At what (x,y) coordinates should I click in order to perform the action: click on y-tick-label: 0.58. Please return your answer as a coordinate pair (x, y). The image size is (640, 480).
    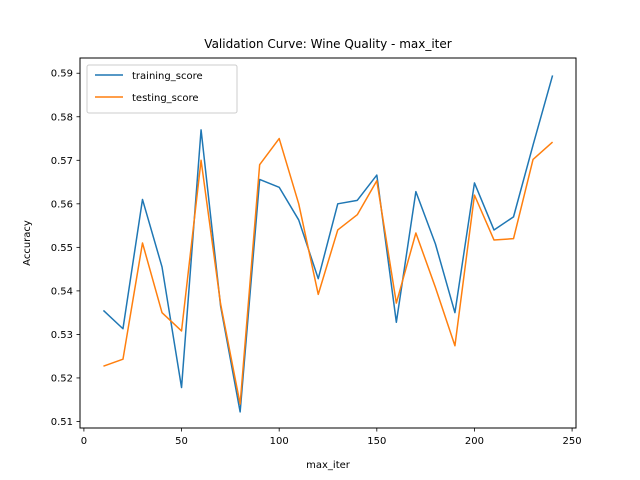
    Looking at the image, I should click on (62, 117).